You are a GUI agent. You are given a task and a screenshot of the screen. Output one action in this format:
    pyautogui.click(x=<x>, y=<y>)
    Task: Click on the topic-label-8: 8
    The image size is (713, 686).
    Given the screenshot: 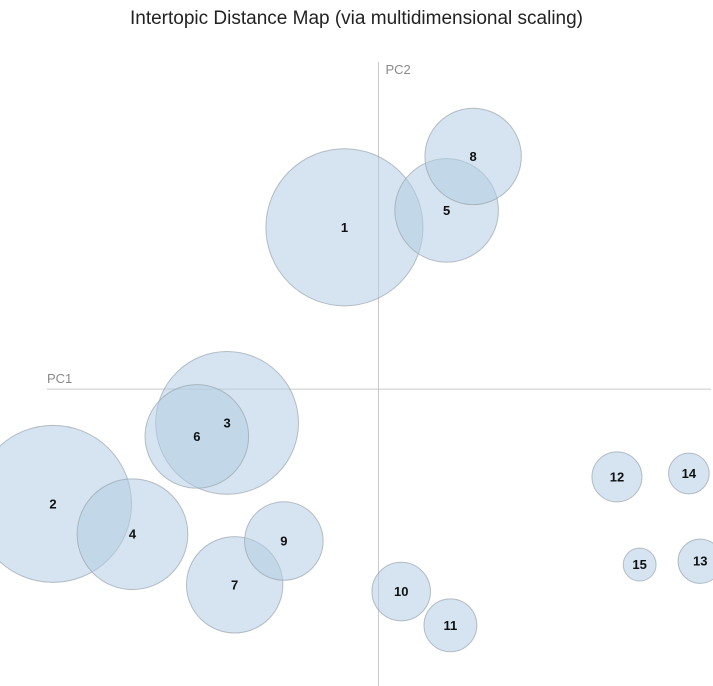 What is the action you would take?
    pyautogui.click(x=473, y=156)
    